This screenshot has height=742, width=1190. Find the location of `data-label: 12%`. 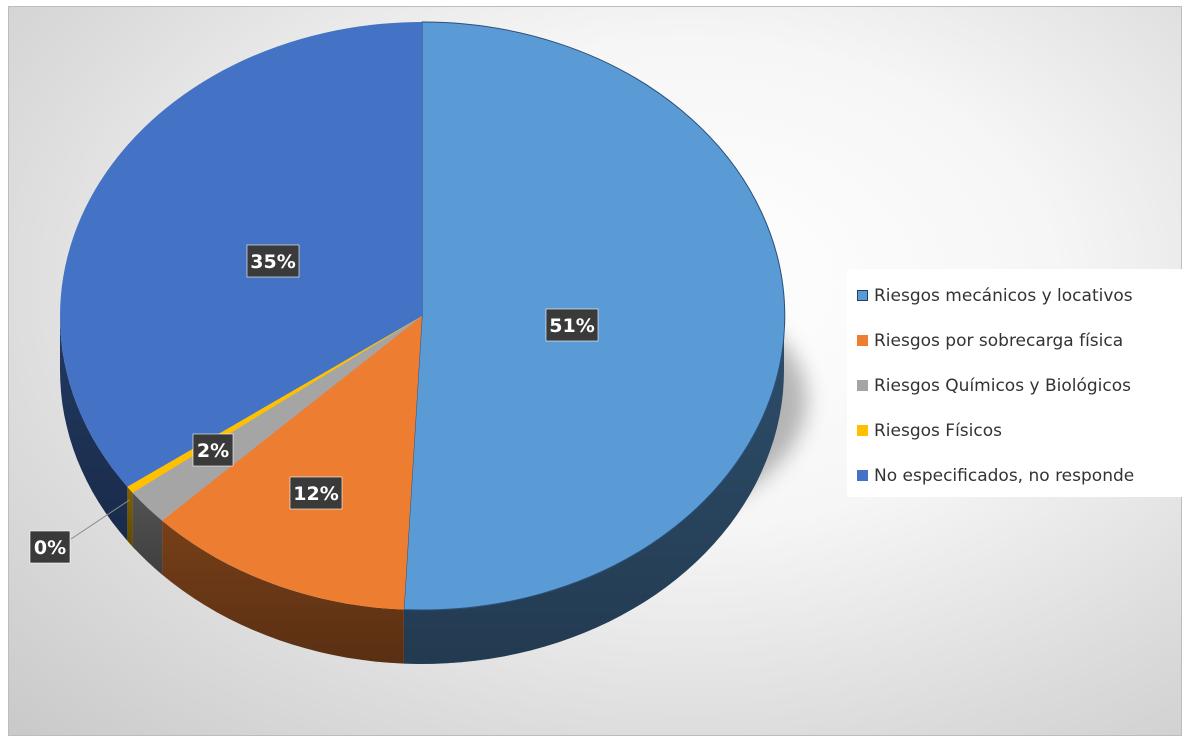

data-label: 12% is located at coordinates (316, 493).